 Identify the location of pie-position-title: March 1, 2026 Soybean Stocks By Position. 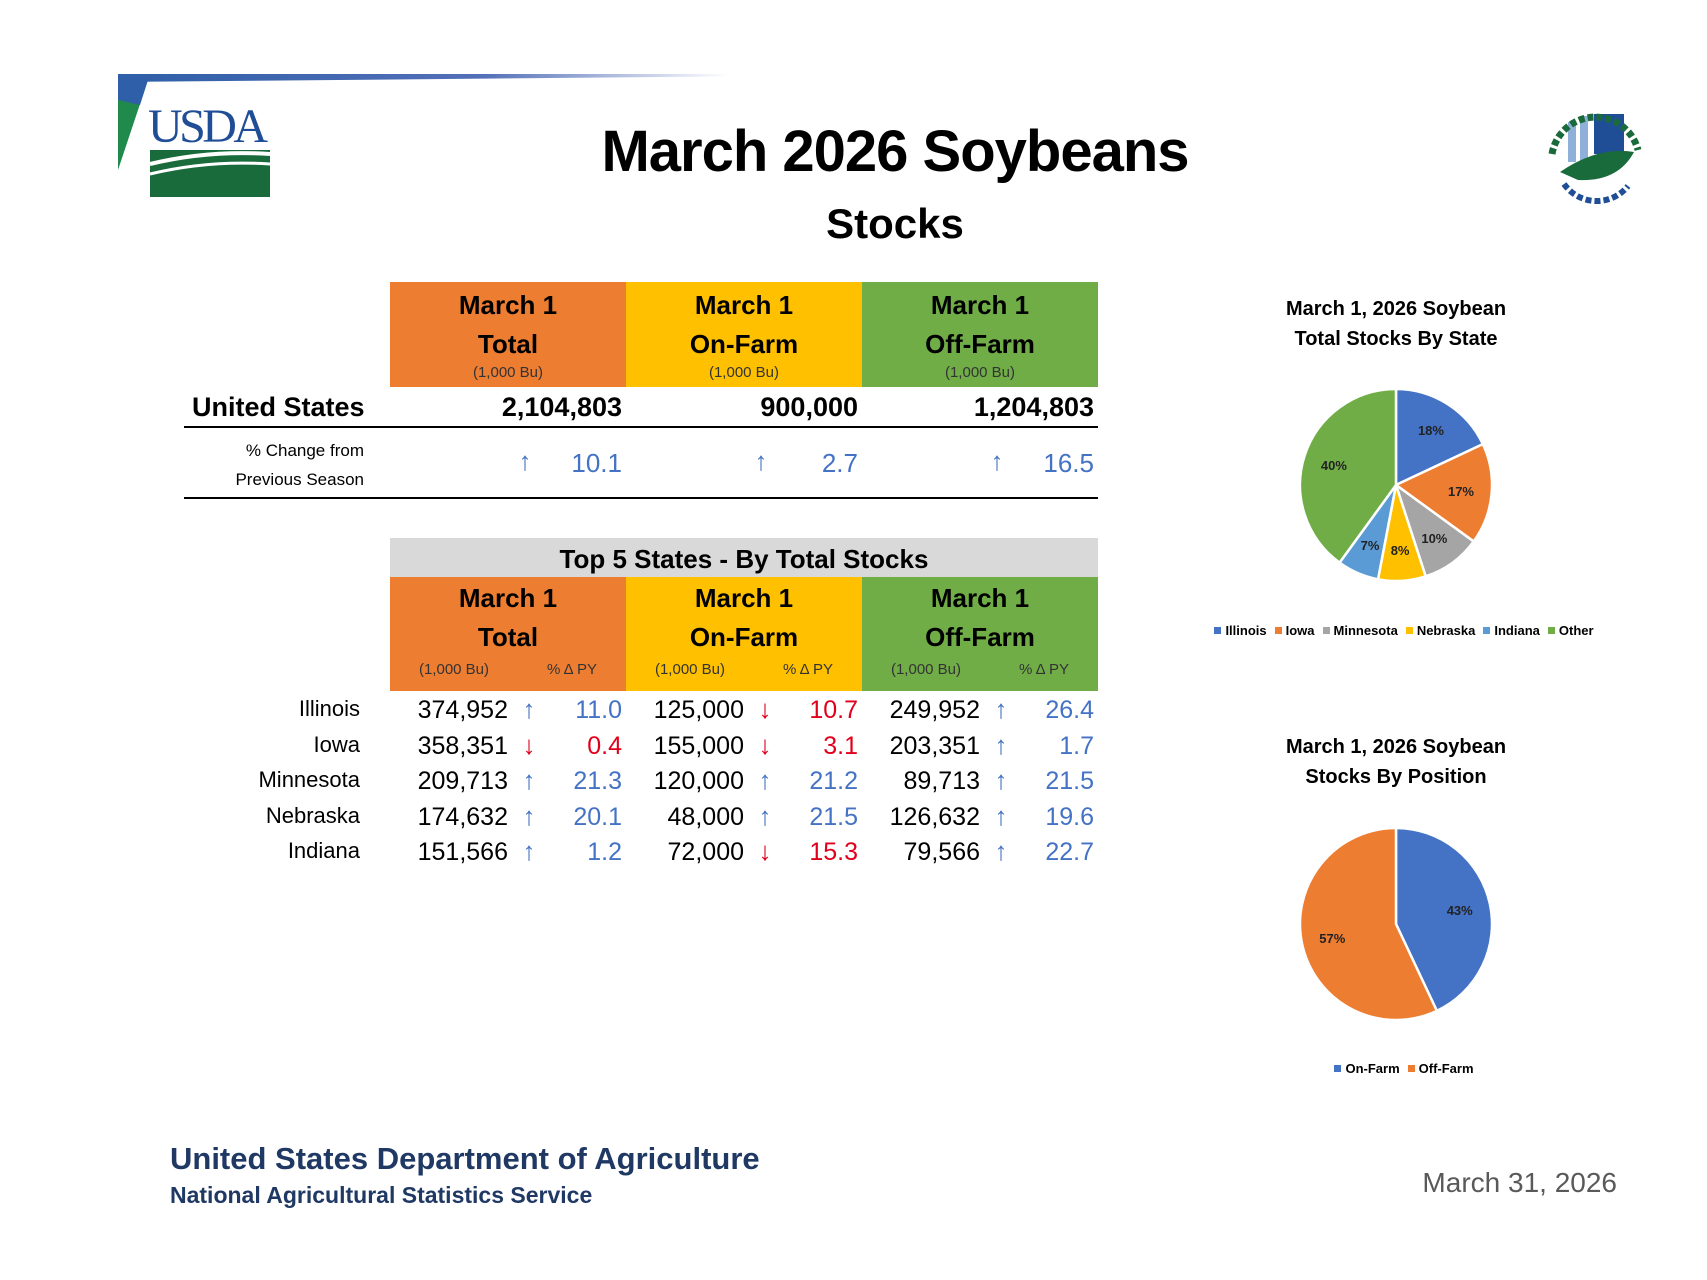
(1396, 762).